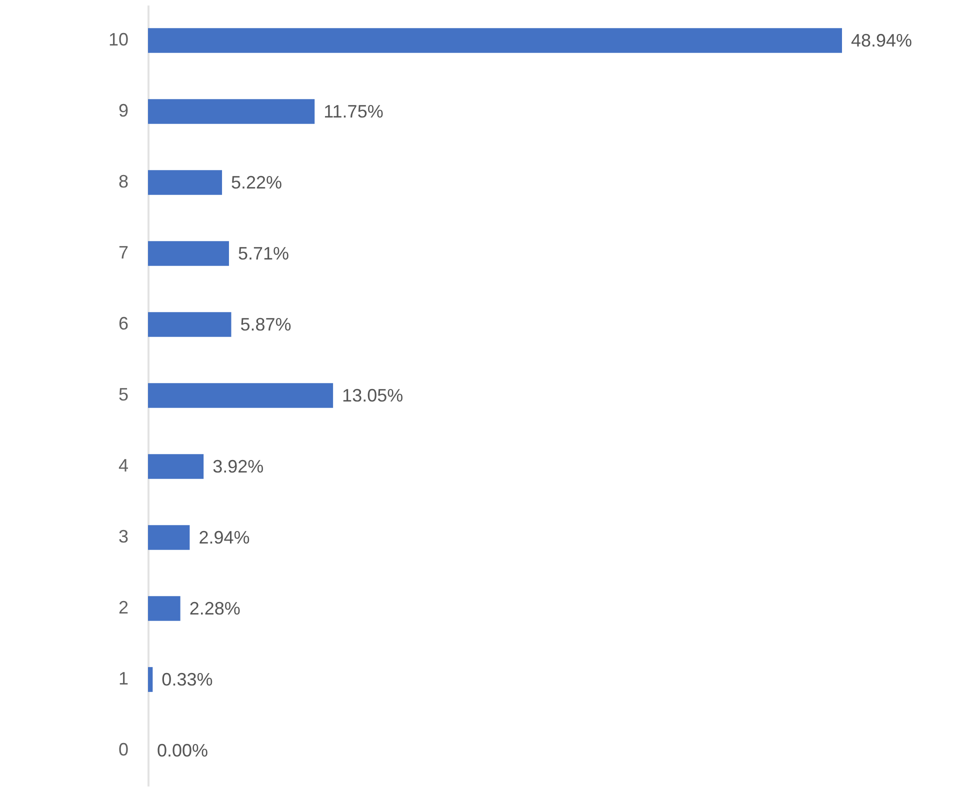 This screenshot has width=980, height=794. I want to click on data-label: 2.28%, so click(214, 608).